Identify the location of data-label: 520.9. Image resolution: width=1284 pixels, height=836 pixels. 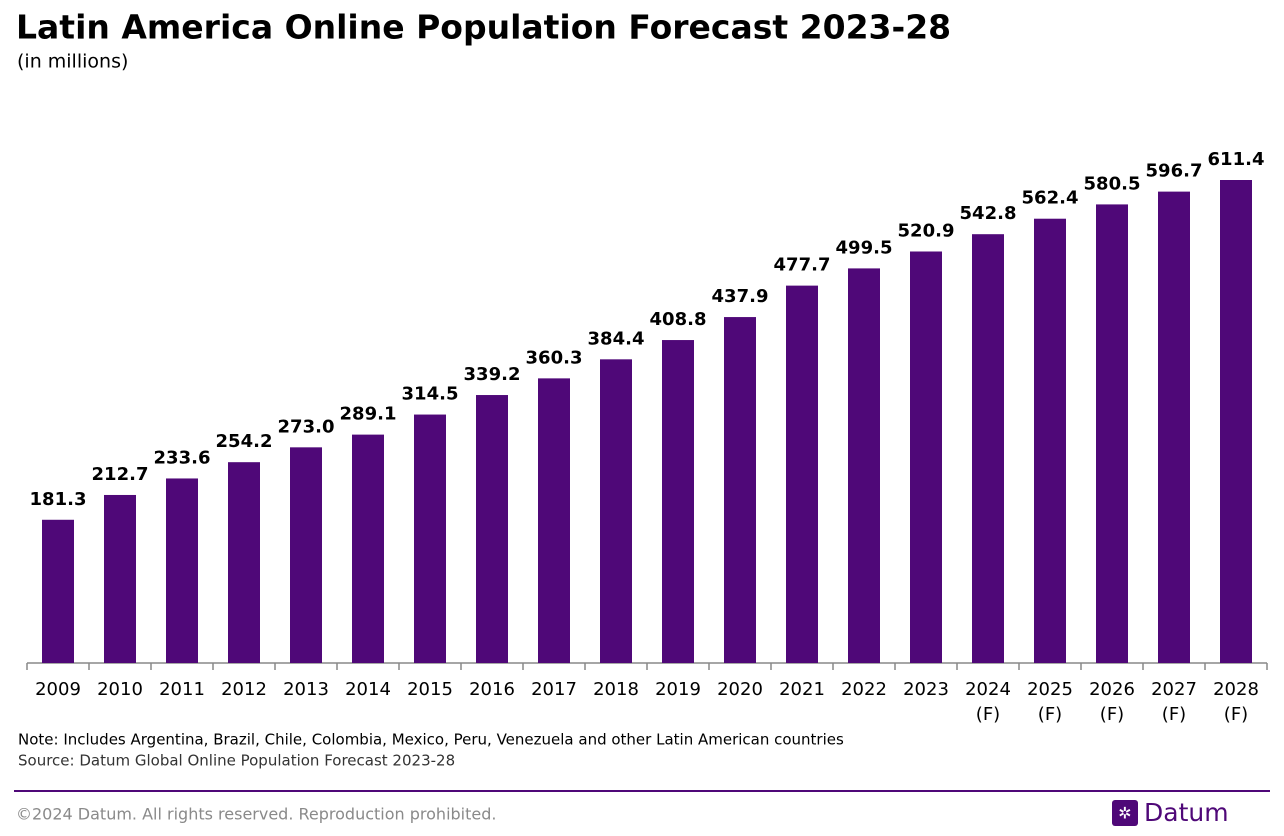
(926, 230).